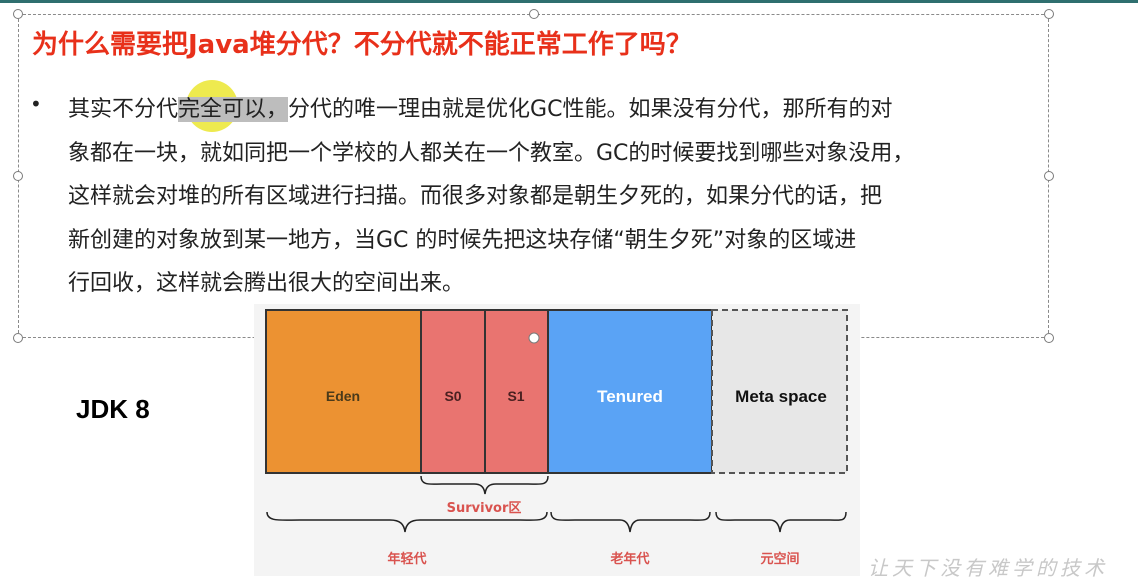  I want to click on s0-block, so click(453, 391).